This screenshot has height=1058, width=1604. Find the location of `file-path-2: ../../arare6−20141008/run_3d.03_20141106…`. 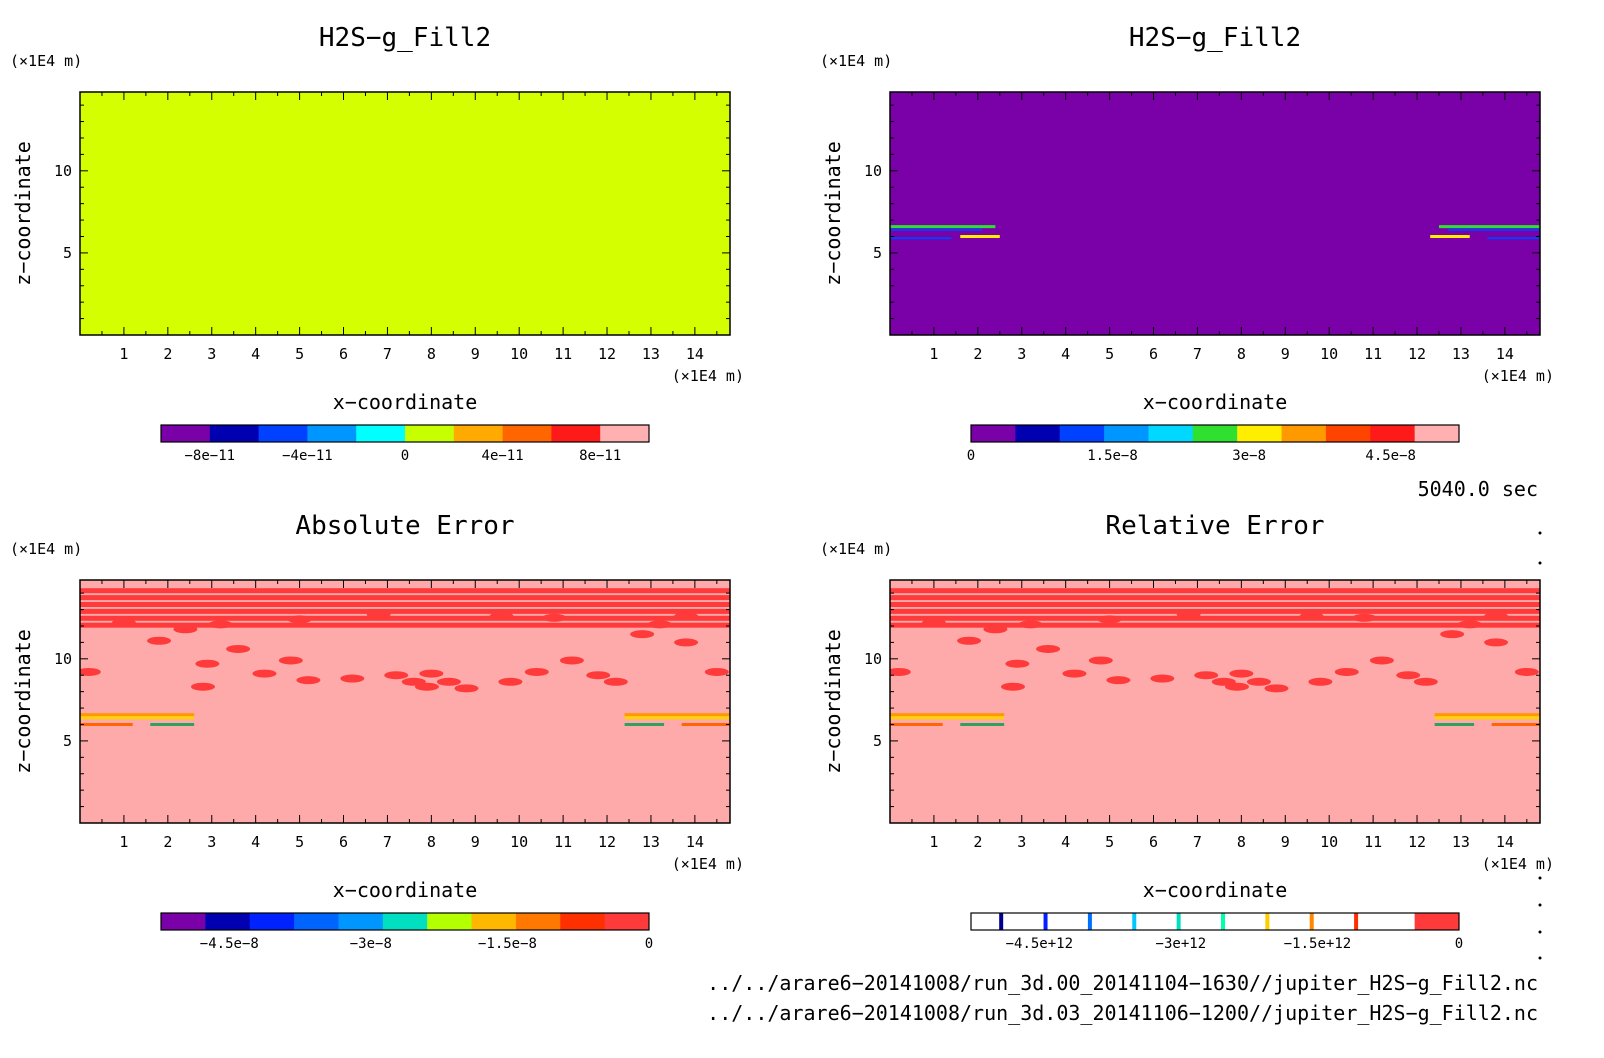

file-path-2: ../../arare6−20141008/run_3d.03_20141106… is located at coordinates (1122, 1013).